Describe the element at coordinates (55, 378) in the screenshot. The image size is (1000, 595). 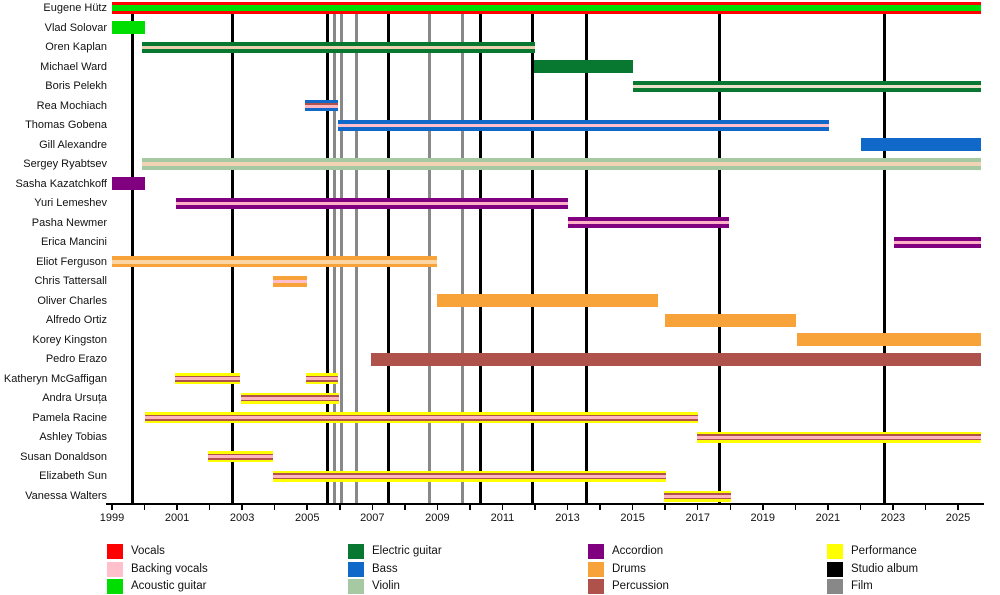
I see `member-label: Katheryn McGaffigan` at that location.